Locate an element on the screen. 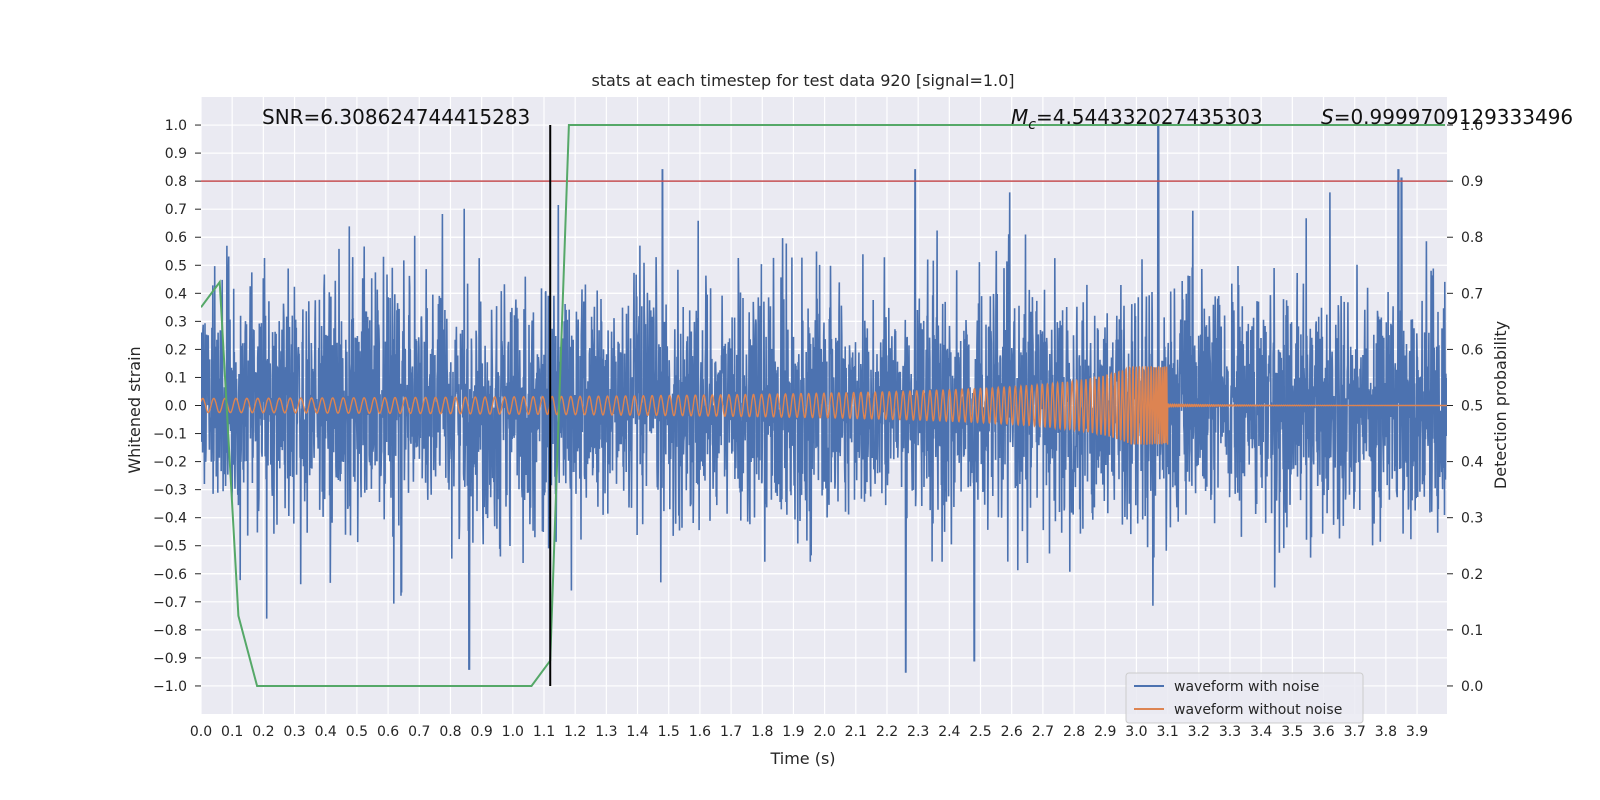  y-axis-label: Whitened strain is located at coordinates (134, 409).